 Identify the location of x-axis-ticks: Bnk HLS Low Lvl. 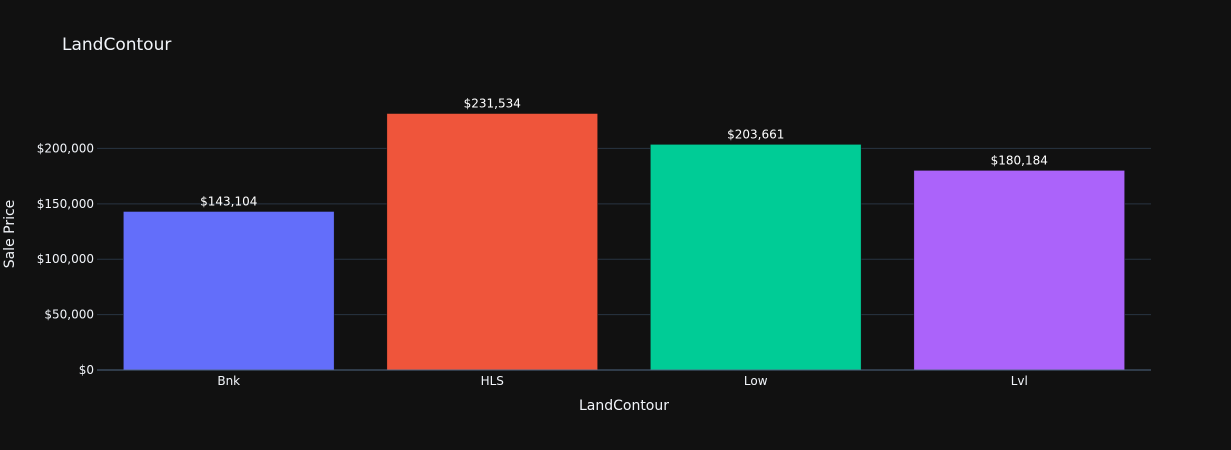
(622, 381).